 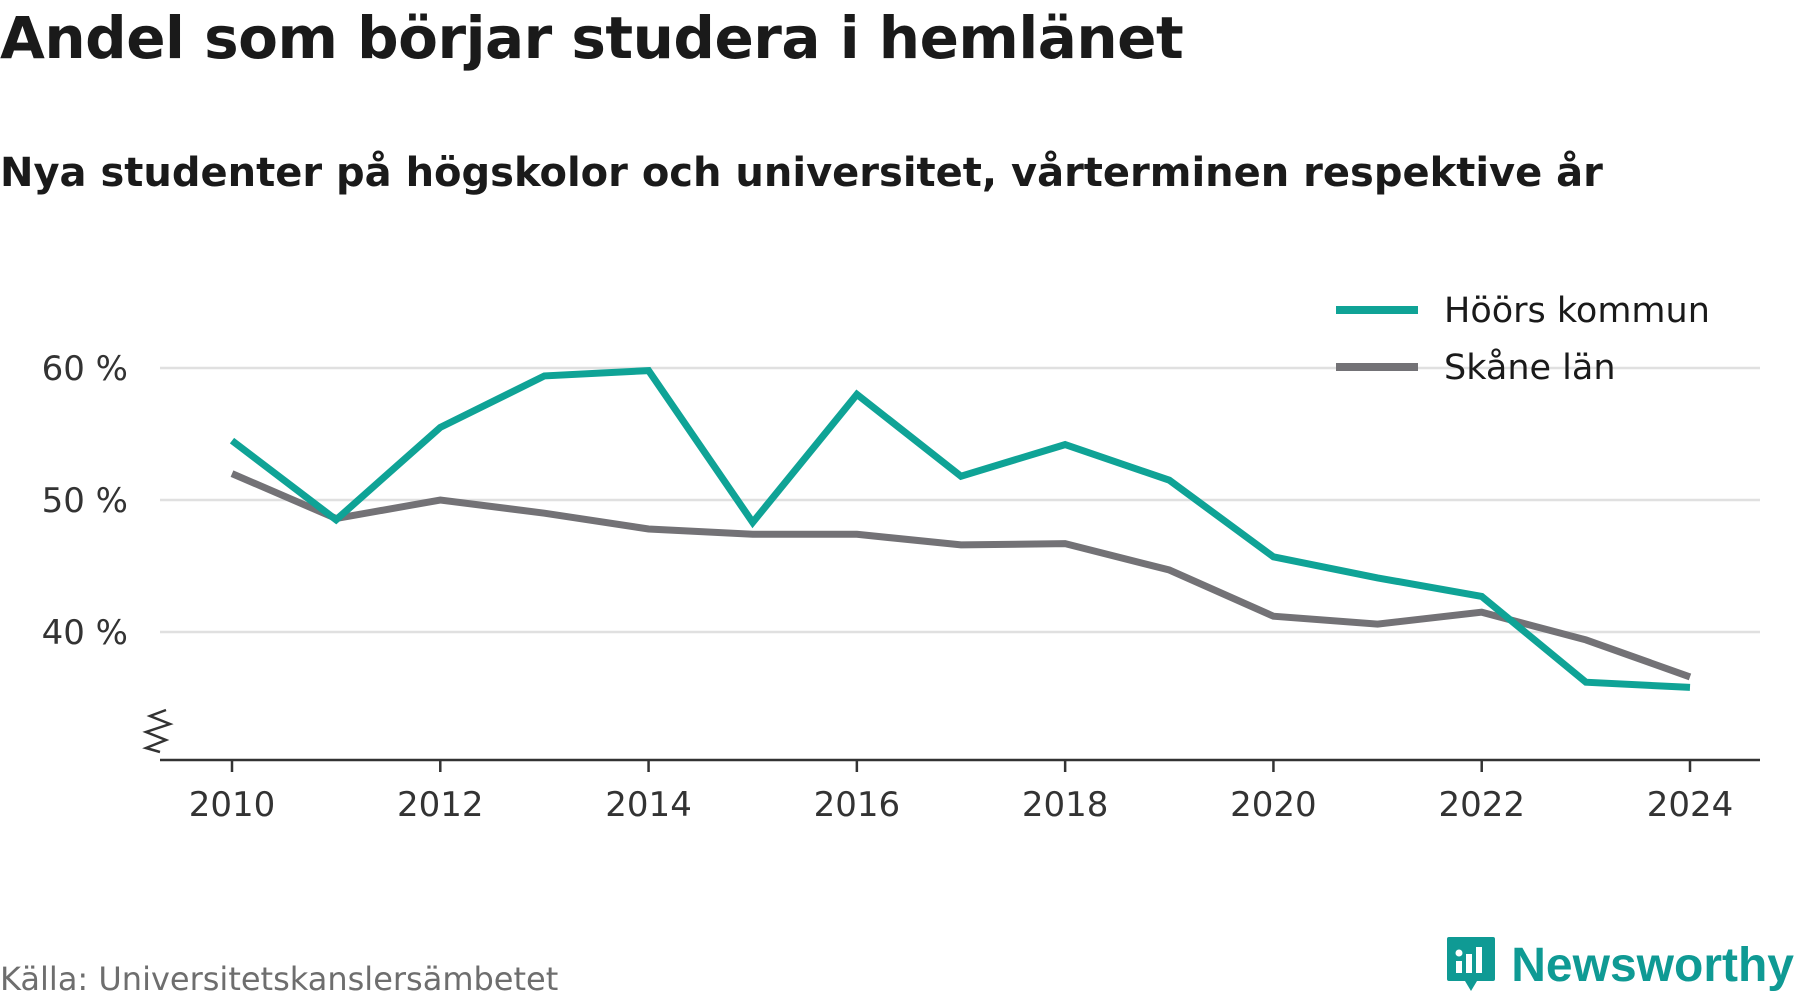 What do you see at coordinates (85, 369) in the screenshot?
I see `y-tick-label: 60 %` at bounding box center [85, 369].